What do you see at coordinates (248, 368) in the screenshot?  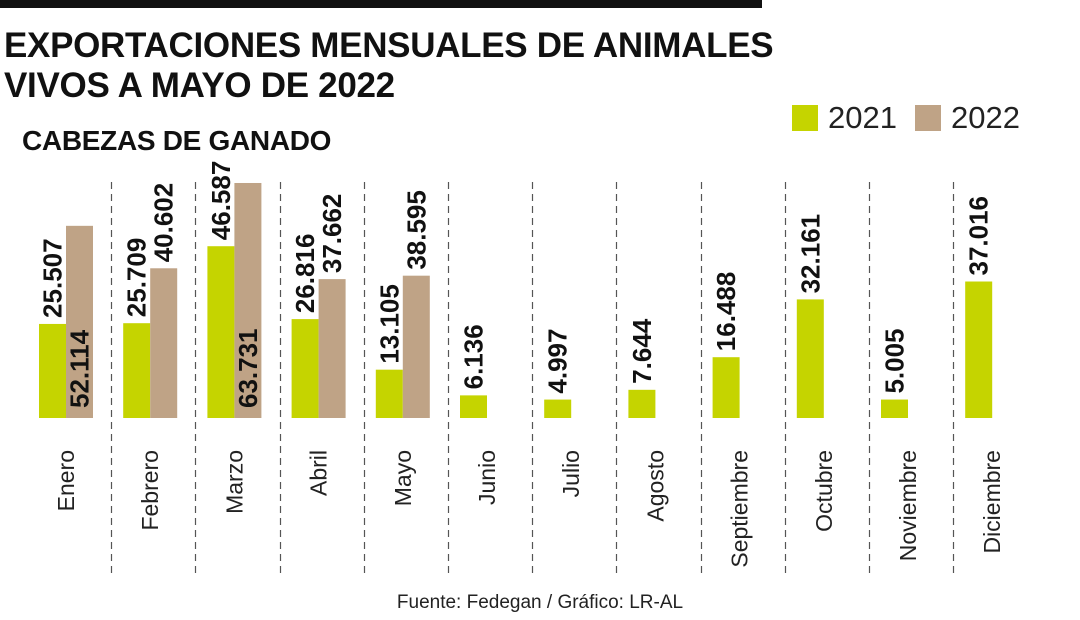 I see `value-label-2022-marzo: 63.731` at bounding box center [248, 368].